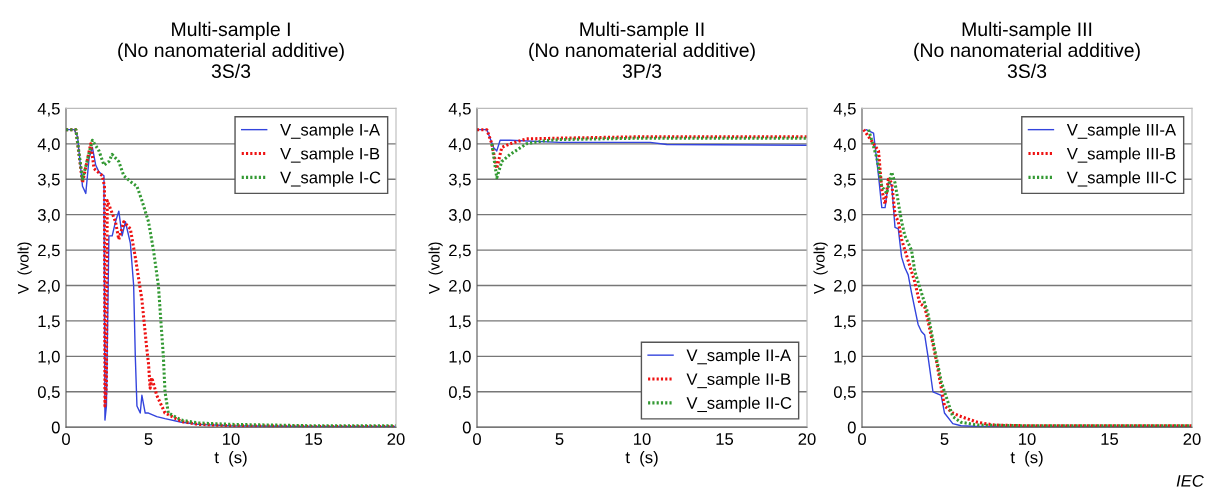 The height and width of the screenshot is (495, 1216). What do you see at coordinates (1190, 480) in the screenshot?
I see `text: IEC` at bounding box center [1190, 480].